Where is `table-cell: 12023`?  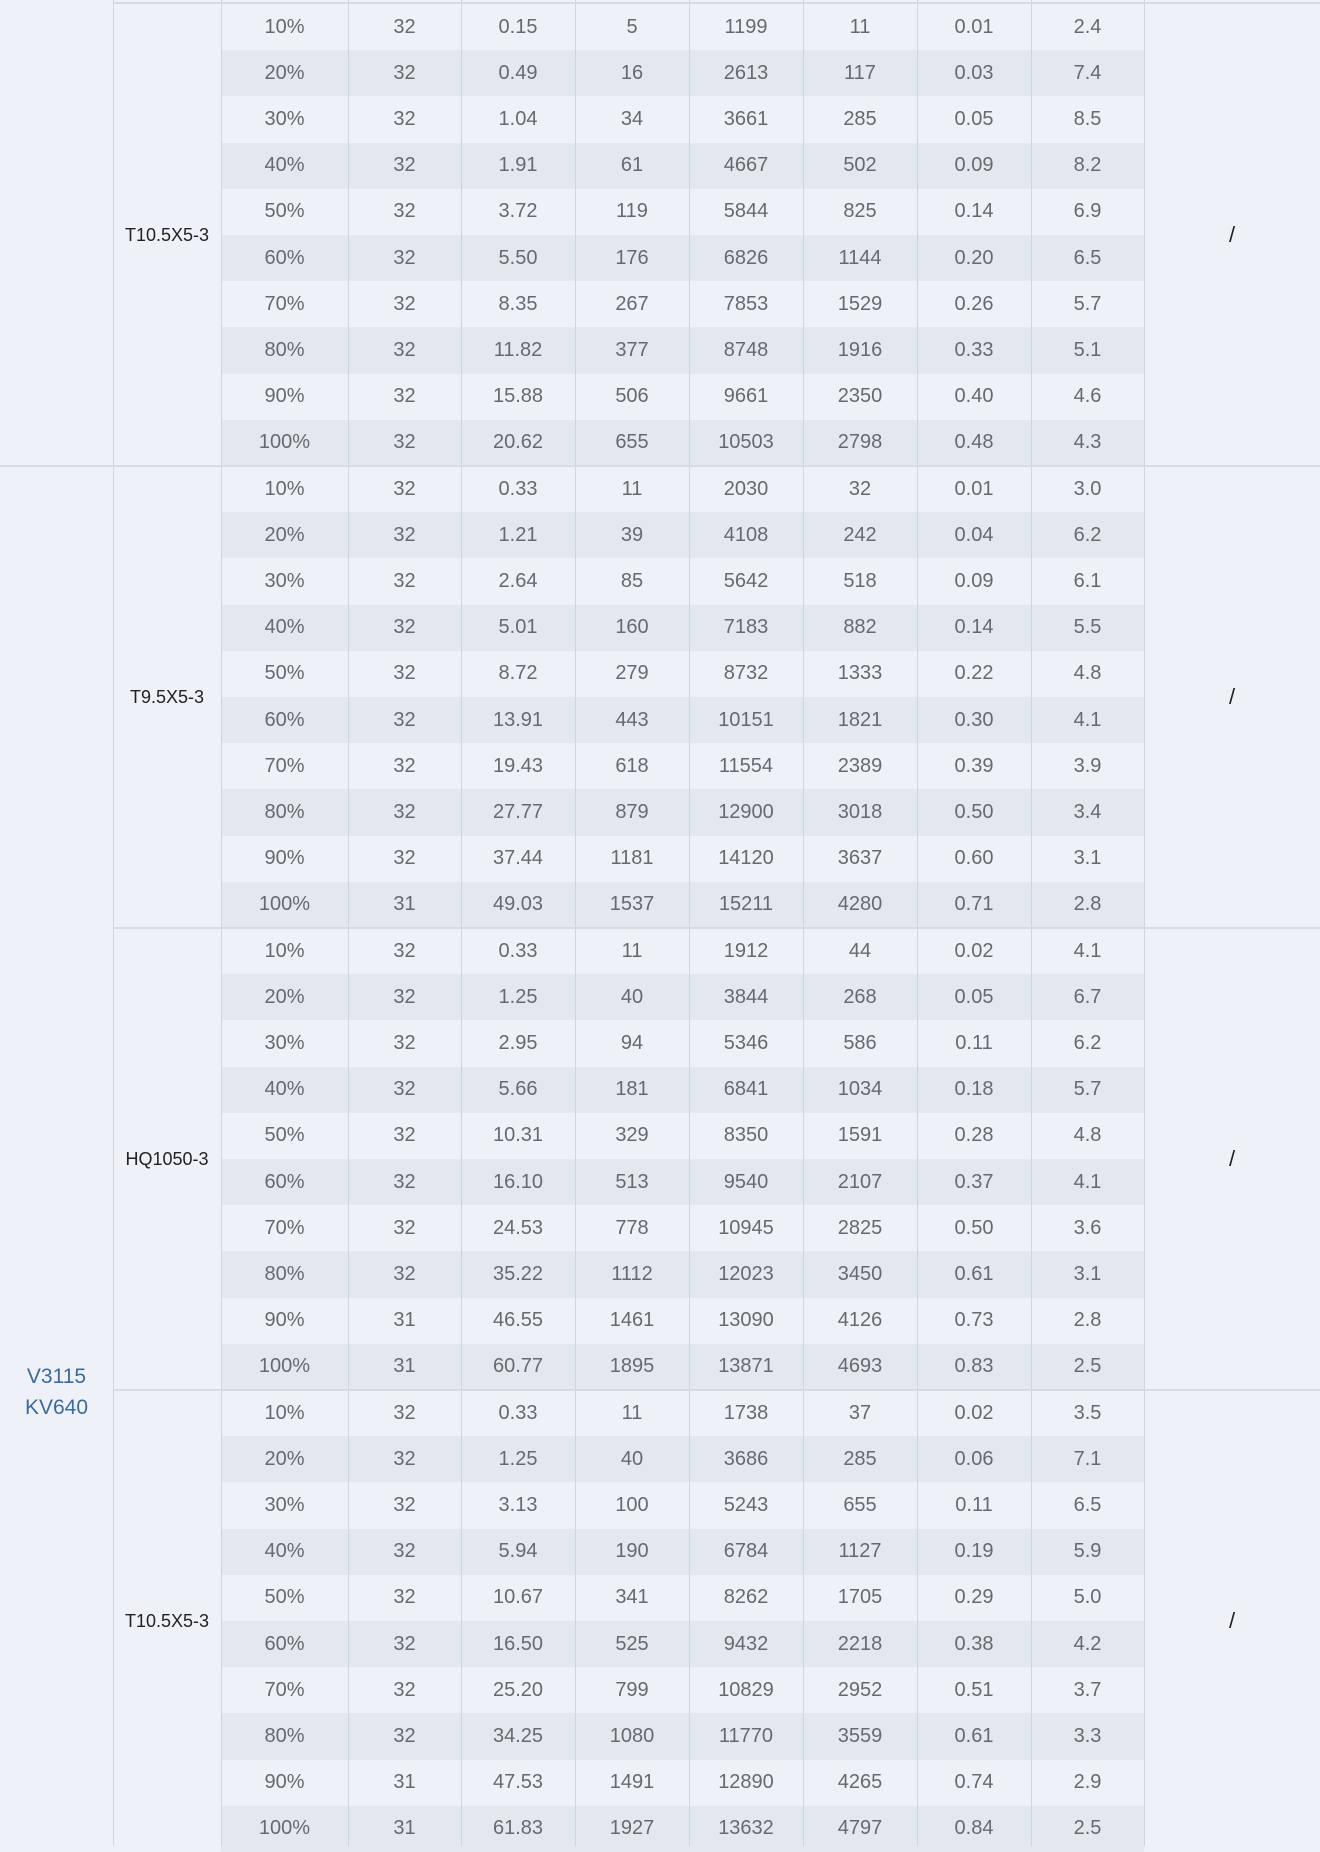
table-cell: 12023 is located at coordinates (746, 1273).